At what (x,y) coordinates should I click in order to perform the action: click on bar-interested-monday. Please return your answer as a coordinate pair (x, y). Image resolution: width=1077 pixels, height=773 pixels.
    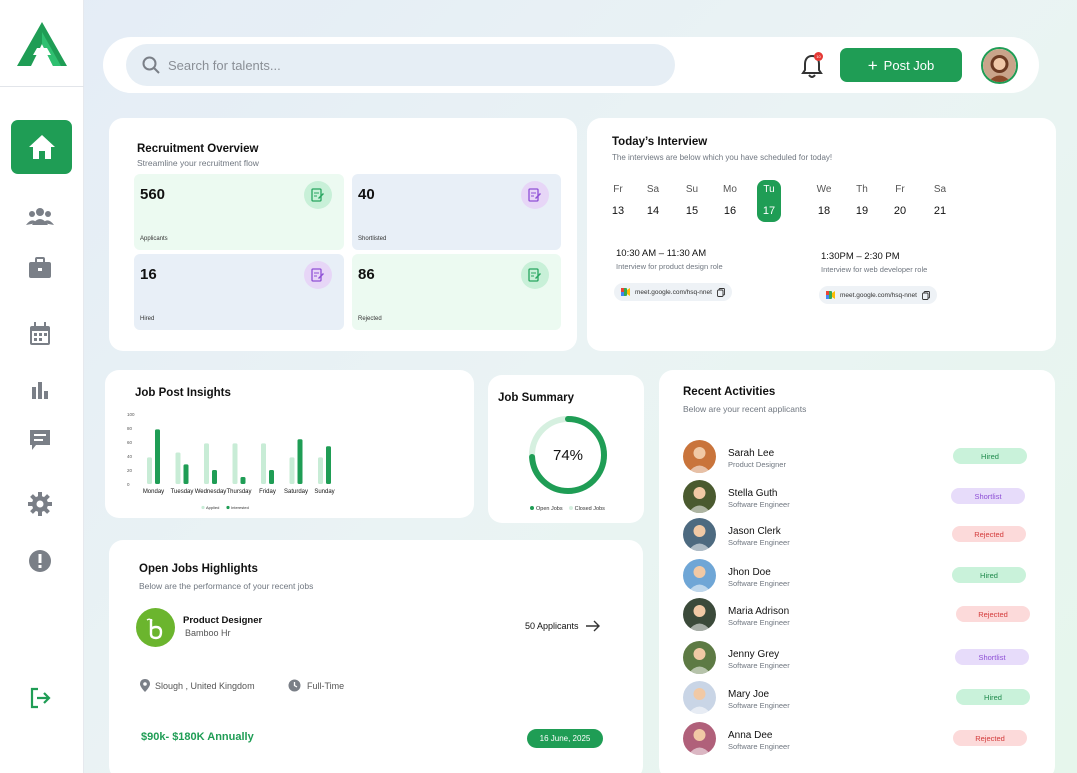
    Looking at the image, I should click on (157, 456).